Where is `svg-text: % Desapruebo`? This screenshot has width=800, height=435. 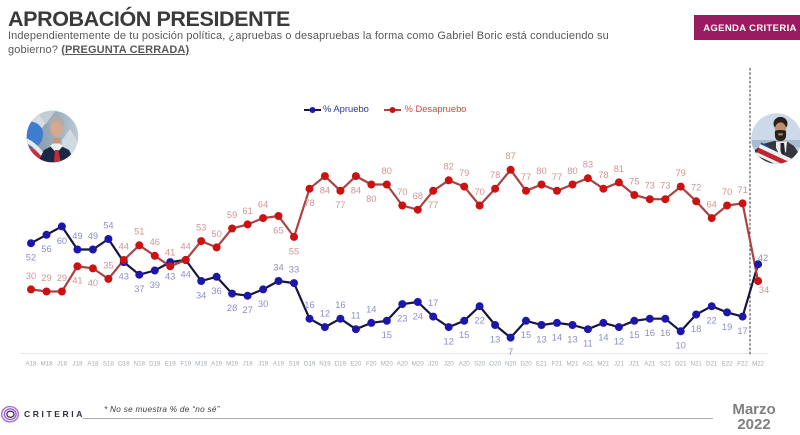
svg-text: % Desapruebo is located at coordinates (436, 108).